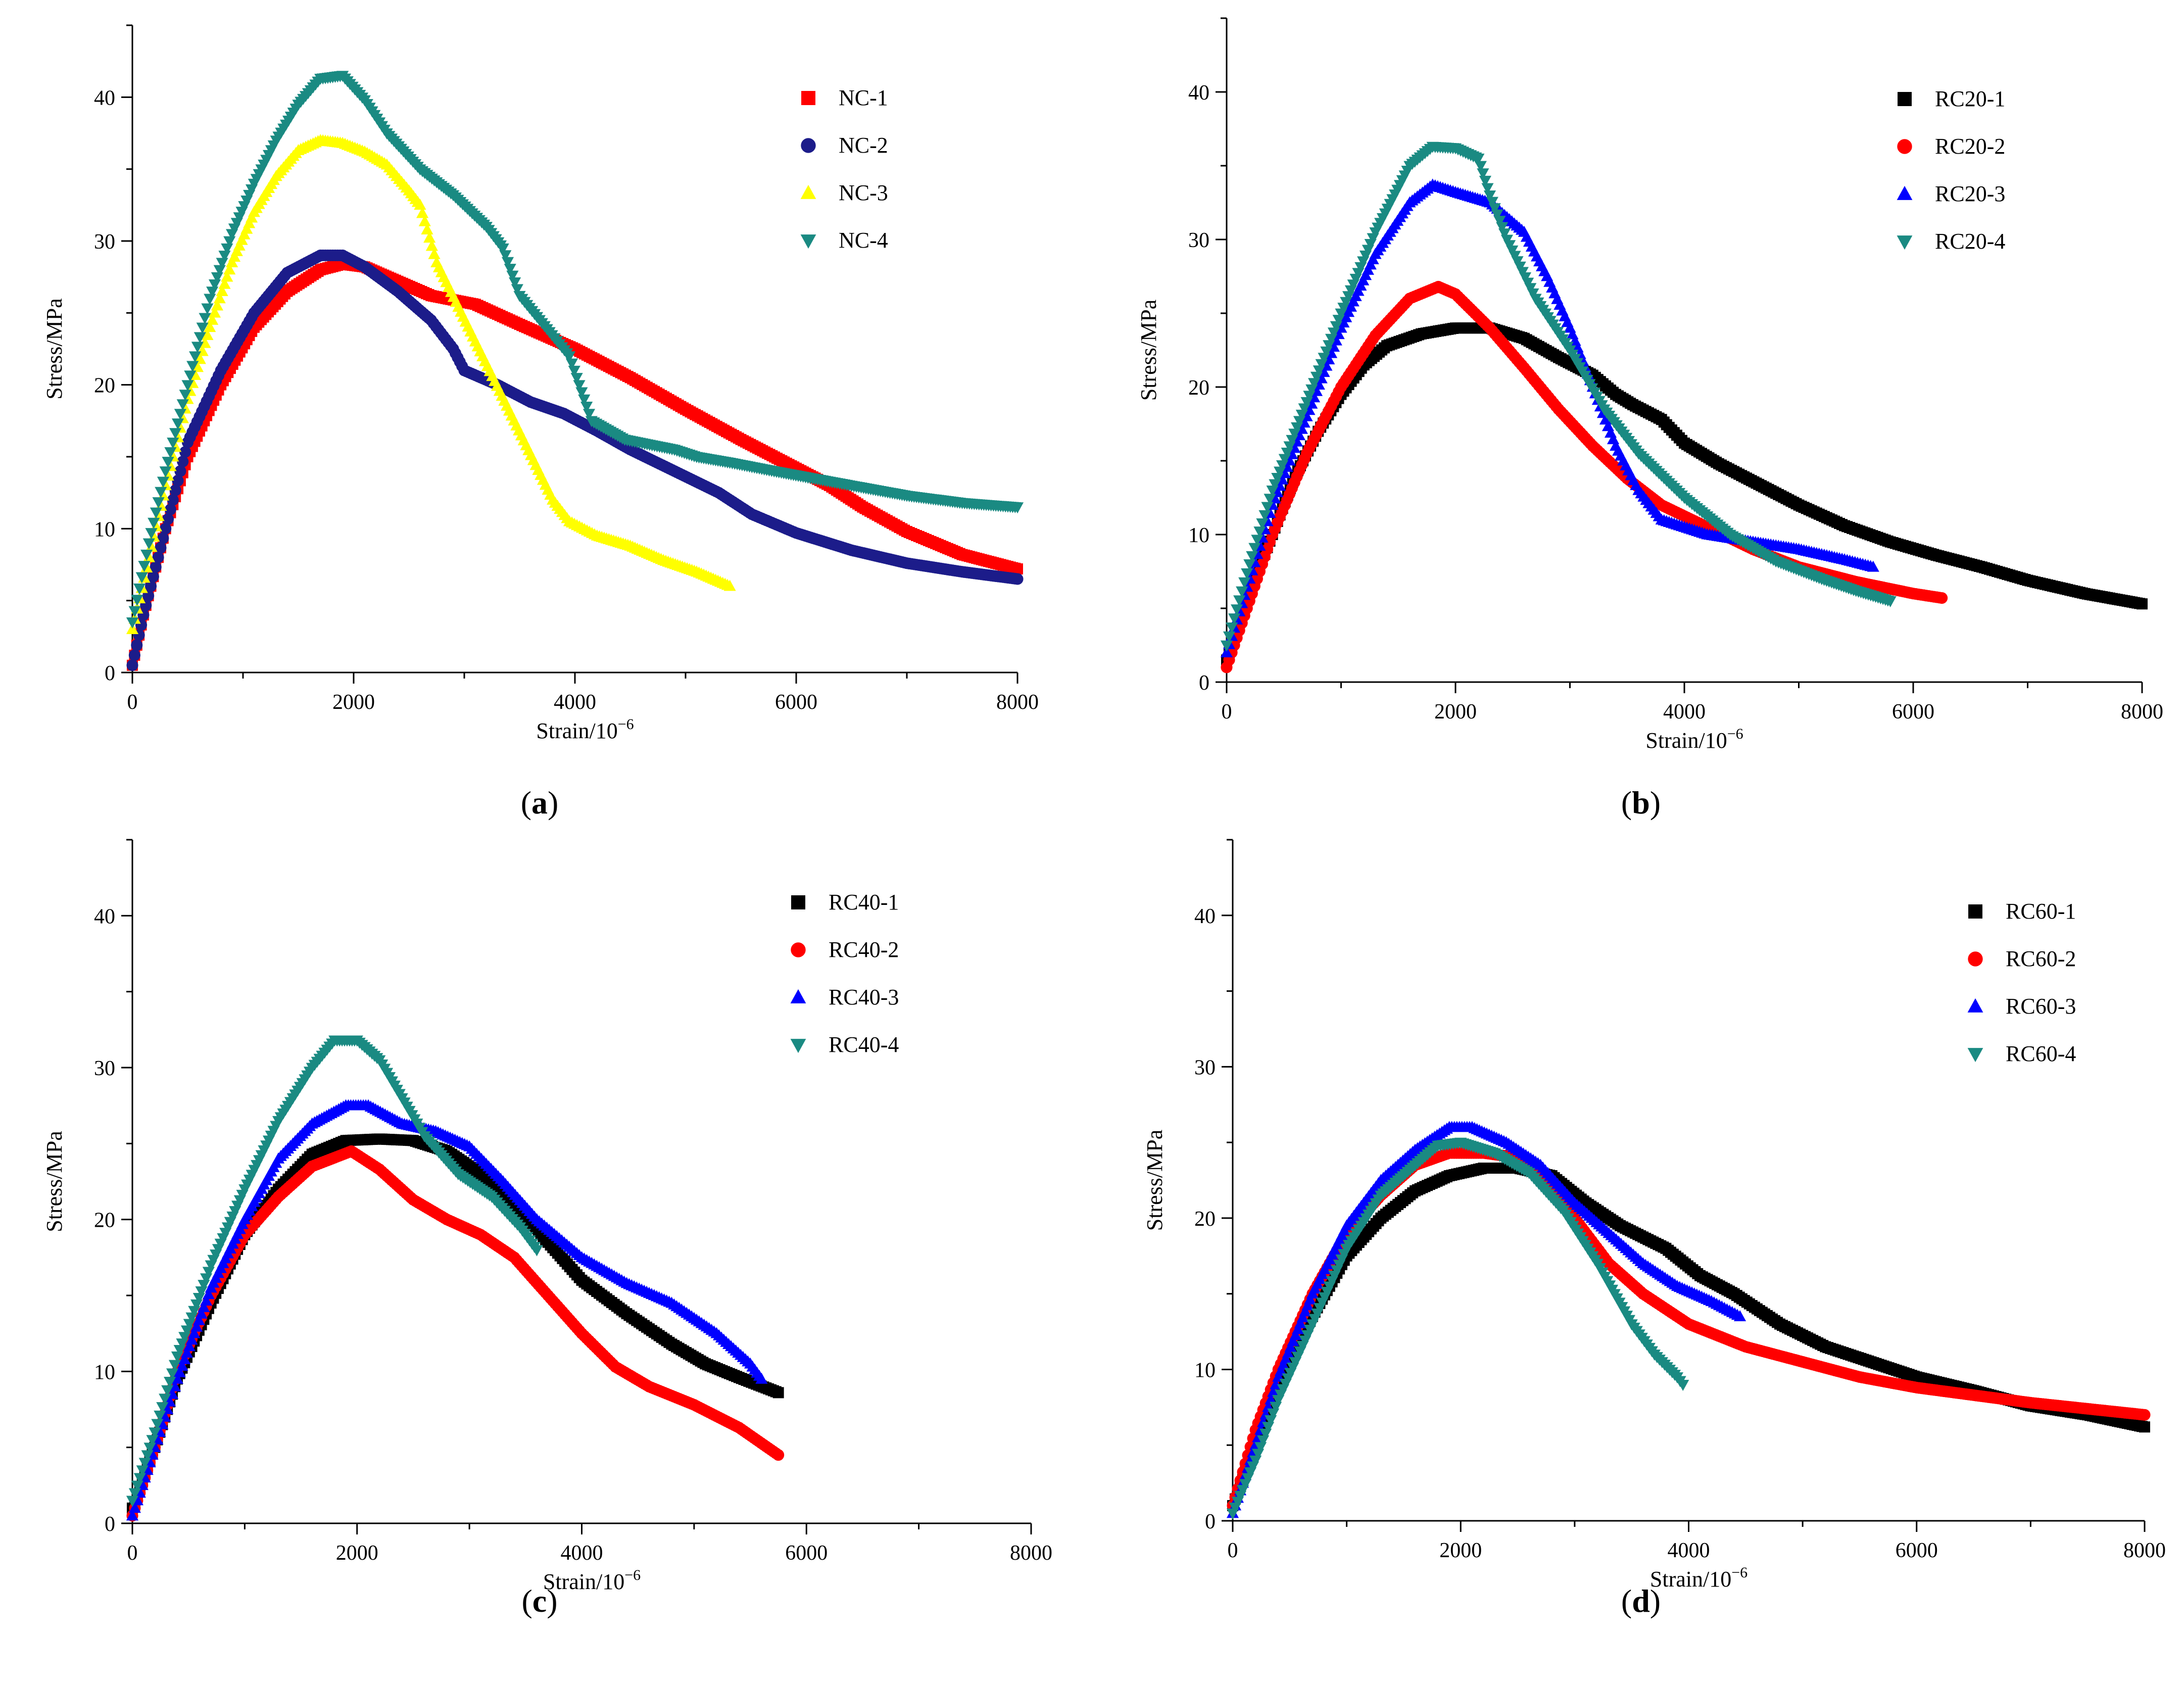  What do you see at coordinates (104, 98) in the screenshot?
I see `y-tick-label: 40` at bounding box center [104, 98].